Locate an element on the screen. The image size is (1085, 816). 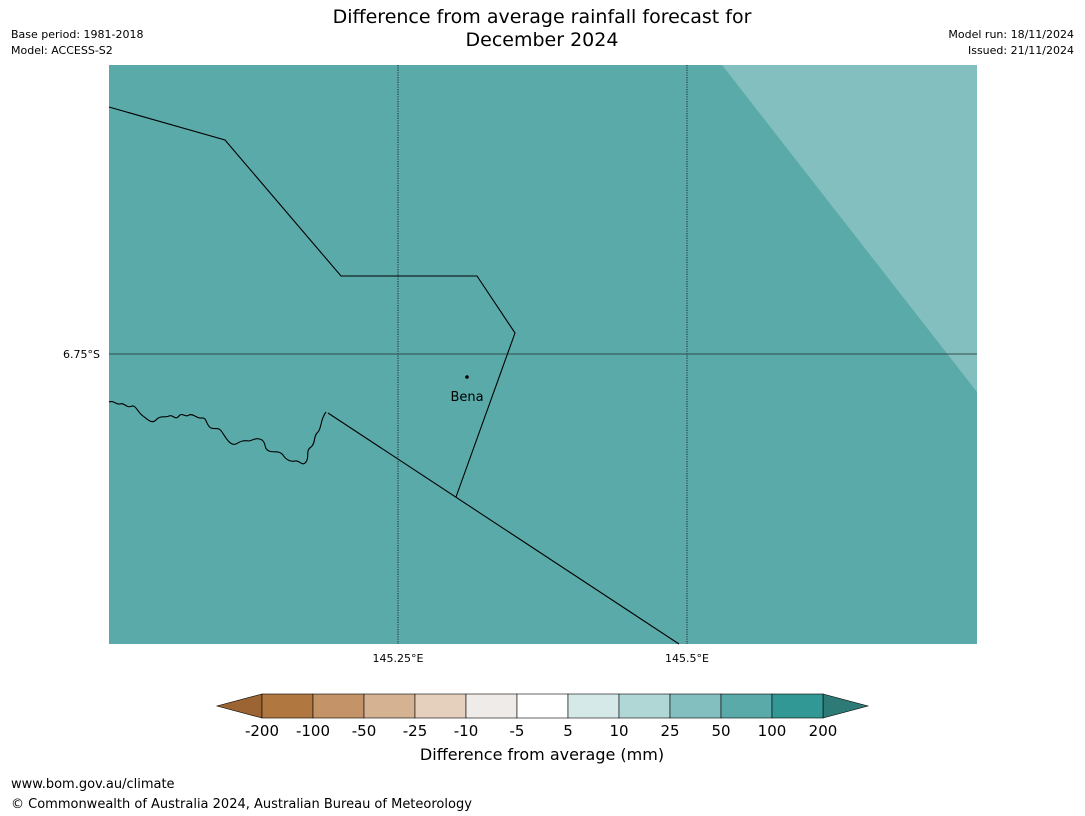
river-line is located at coordinates (217, 433).